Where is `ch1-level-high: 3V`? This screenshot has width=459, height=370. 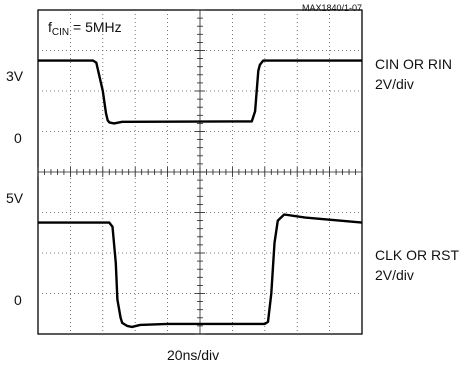 ch1-level-high: 3V is located at coordinates (15, 76).